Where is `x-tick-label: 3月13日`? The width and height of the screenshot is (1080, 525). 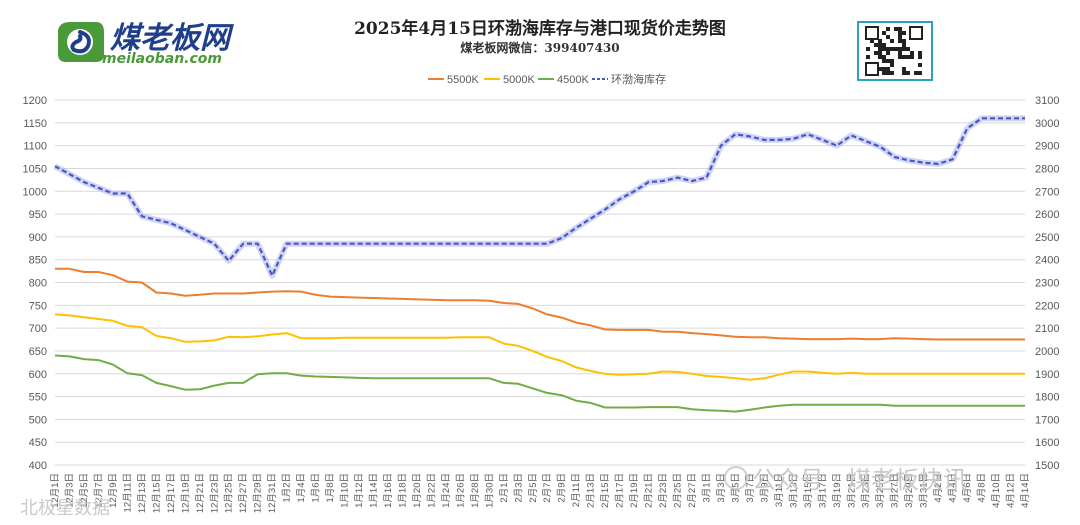 x-tick-label: 3月13日 is located at coordinates (793, 490).